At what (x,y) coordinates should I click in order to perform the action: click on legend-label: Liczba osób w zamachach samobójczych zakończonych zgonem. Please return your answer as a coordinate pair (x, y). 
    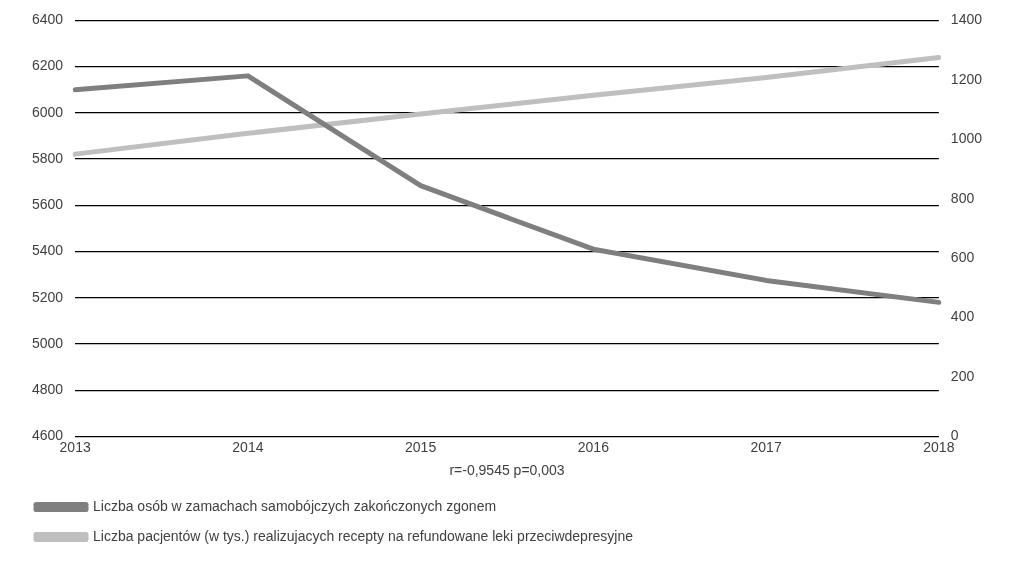
    Looking at the image, I should click on (295, 505).